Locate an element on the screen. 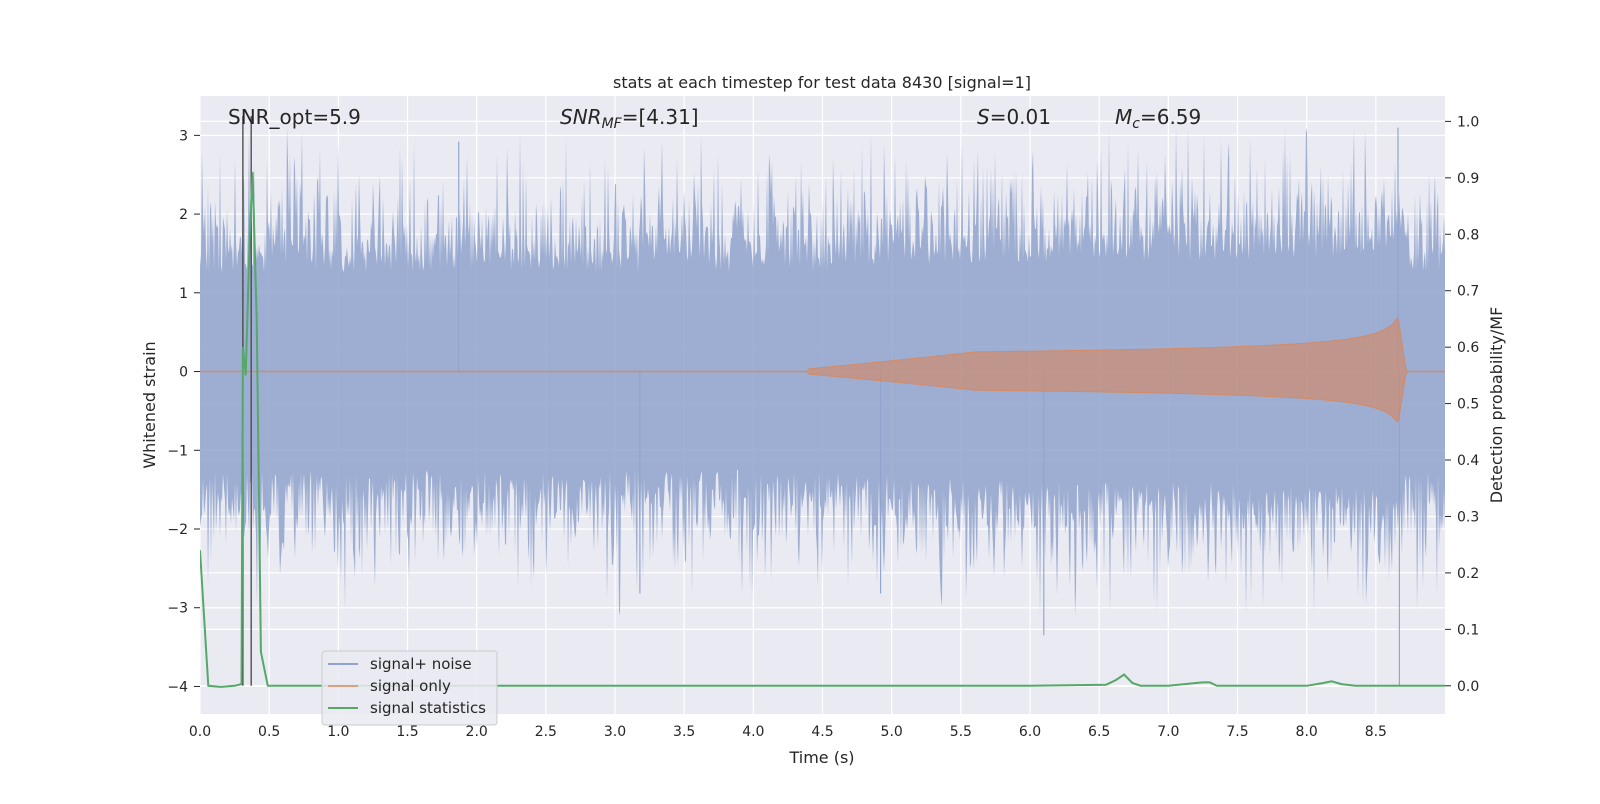 This screenshot has width=1600, height=804. y-right-tick-label: 0.3 is located at coordinates (1468, 517).